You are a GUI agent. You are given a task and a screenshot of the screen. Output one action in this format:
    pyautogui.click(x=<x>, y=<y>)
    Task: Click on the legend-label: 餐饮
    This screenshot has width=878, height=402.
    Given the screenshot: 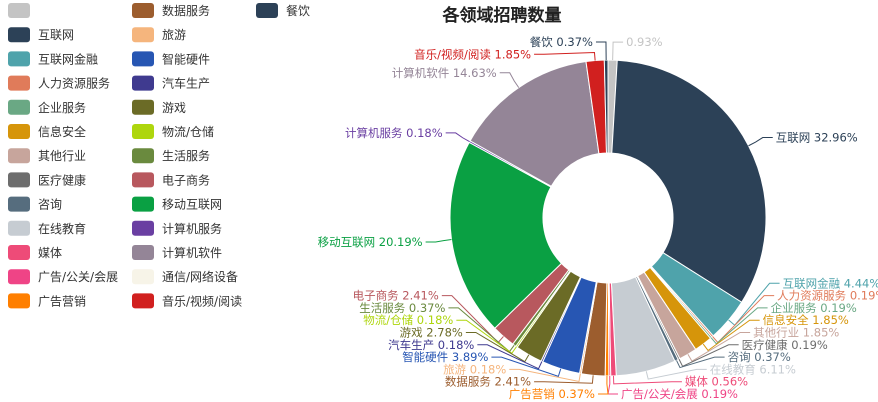 What is the action you would take?
    pyautogui.click(x=298, y=10)
    